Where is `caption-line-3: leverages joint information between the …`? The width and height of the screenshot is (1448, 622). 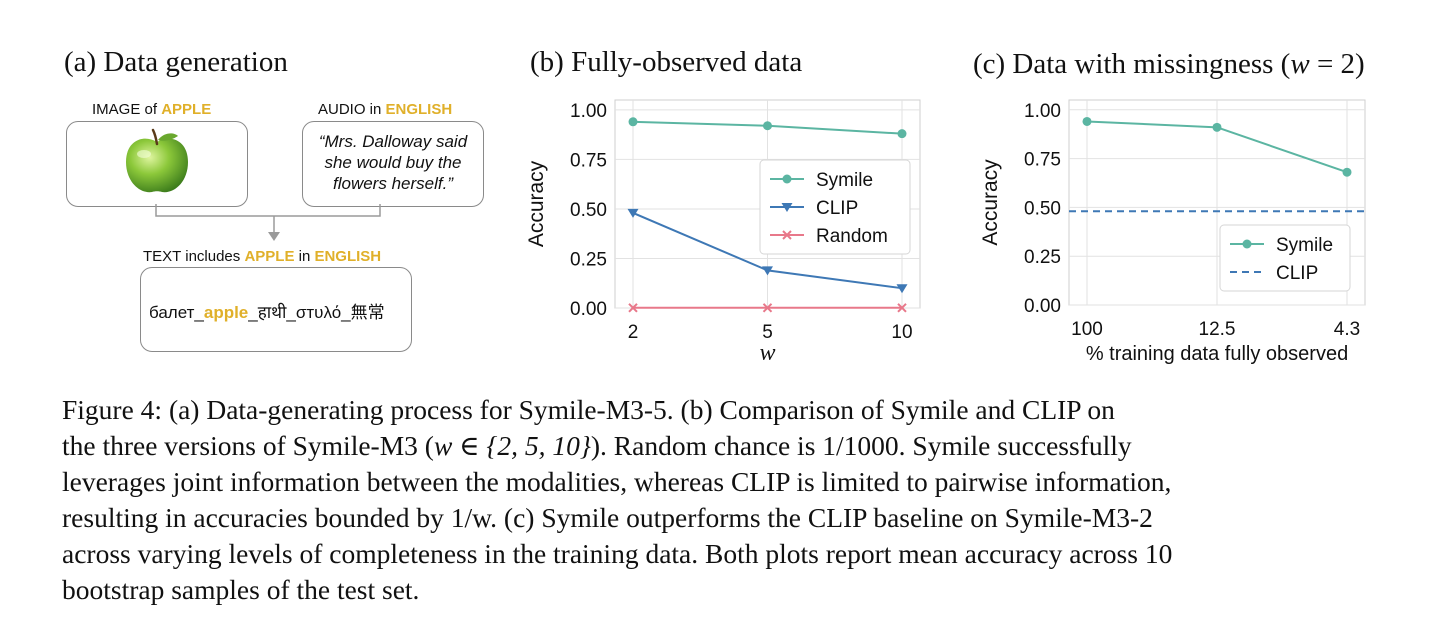 caption-line-3: leverages joint information between the … is located at coordinates (617, 481).